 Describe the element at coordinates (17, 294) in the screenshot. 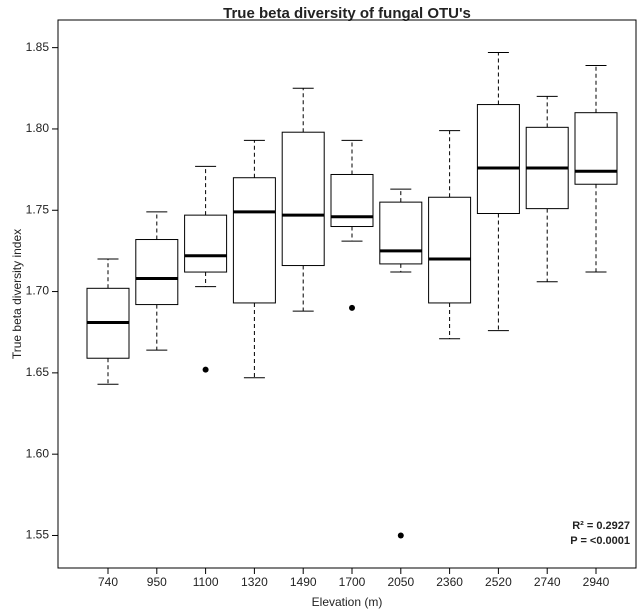

I see `y-axis-label: True beta diversity index` at that location.